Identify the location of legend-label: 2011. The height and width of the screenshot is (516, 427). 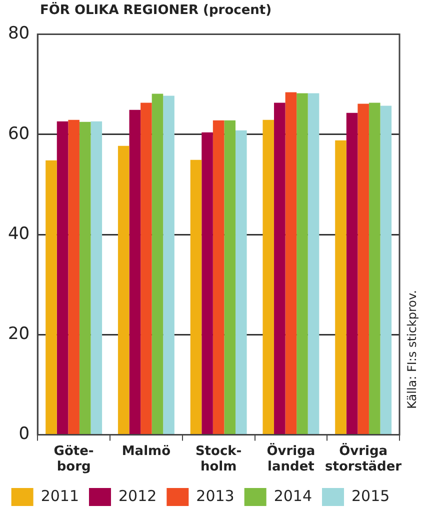
(60, 495).